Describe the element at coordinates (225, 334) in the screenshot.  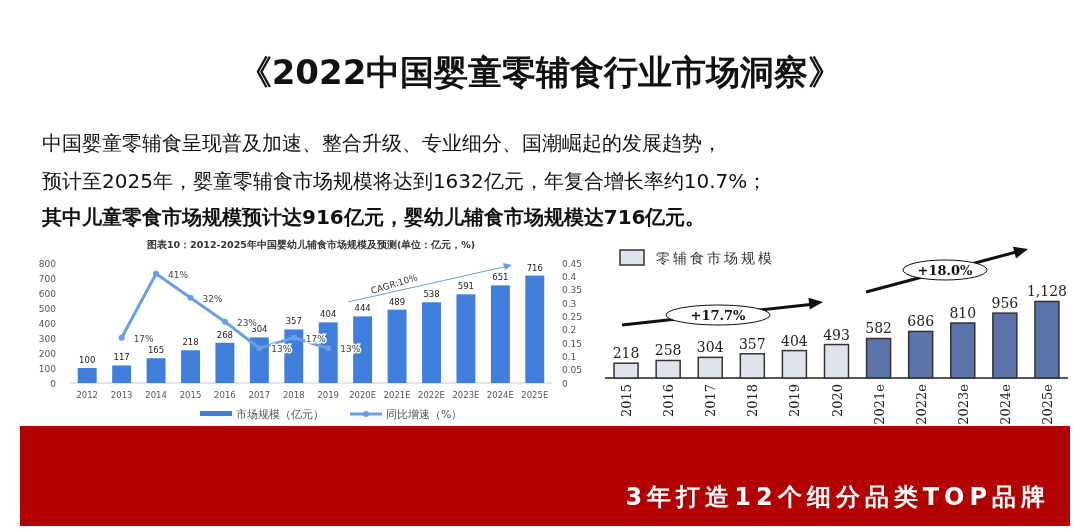
I see `data-label: 268` at that location.